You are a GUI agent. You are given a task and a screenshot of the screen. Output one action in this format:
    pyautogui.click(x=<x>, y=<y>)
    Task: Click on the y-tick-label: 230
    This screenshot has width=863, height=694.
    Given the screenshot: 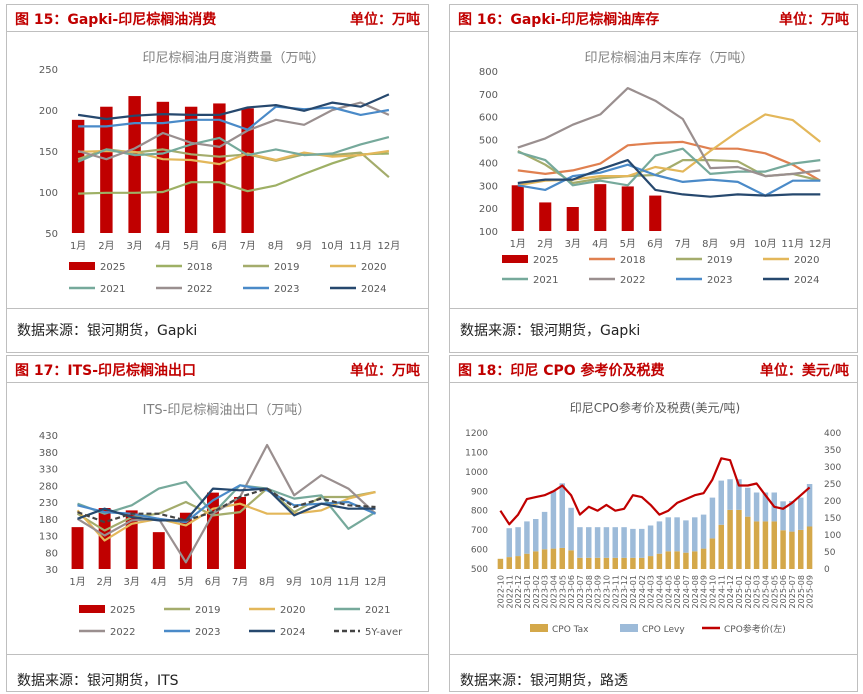 What is the action you would take?
    pyautogui.click(x=48, y=503)
    